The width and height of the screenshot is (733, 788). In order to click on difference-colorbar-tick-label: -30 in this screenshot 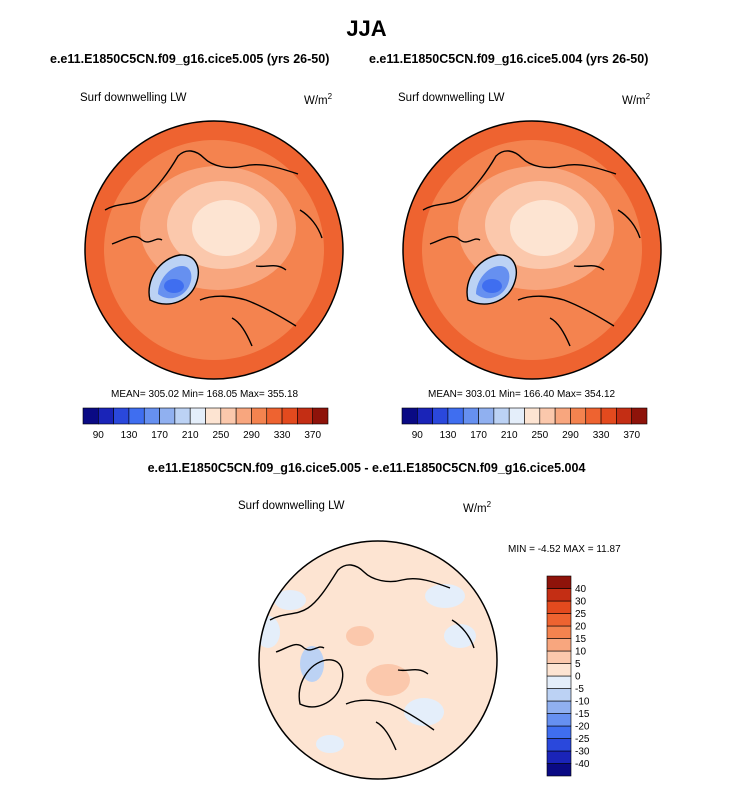, I will do `click(582, 752)`.